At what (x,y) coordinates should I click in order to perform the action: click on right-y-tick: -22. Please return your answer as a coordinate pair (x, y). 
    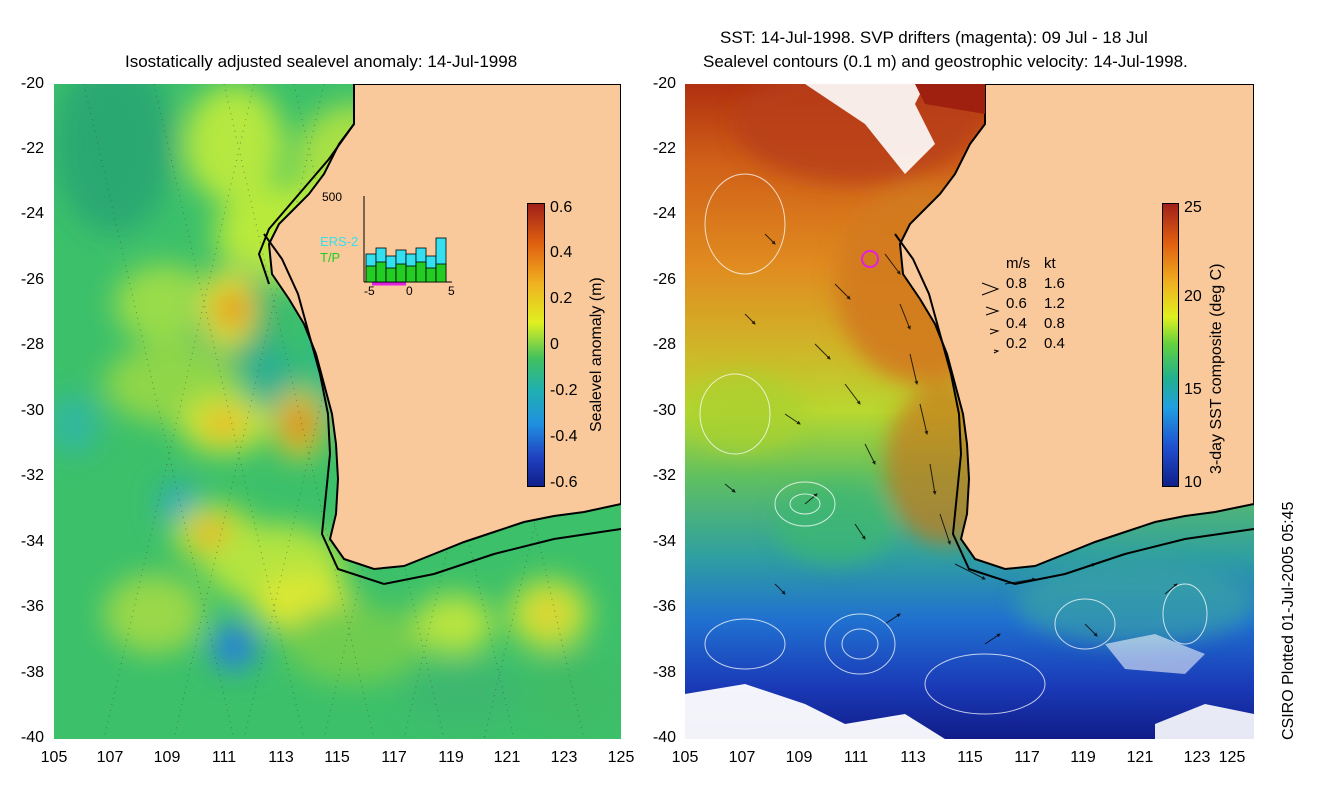
    Looking at the image, I should click on (664, 148).